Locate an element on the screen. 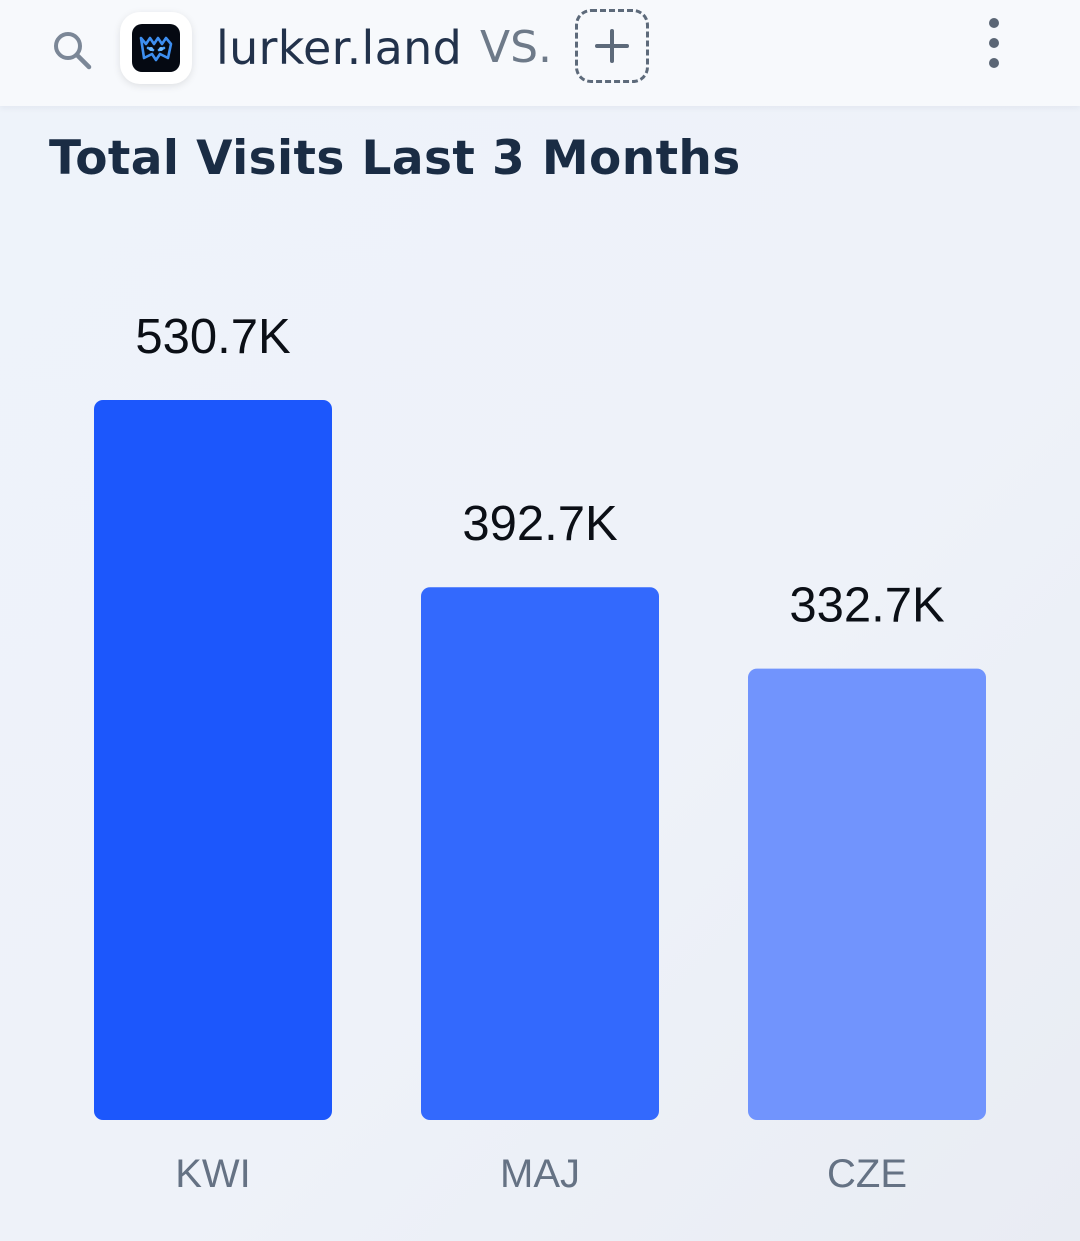  search-icon is located at coordinates (72, 50).